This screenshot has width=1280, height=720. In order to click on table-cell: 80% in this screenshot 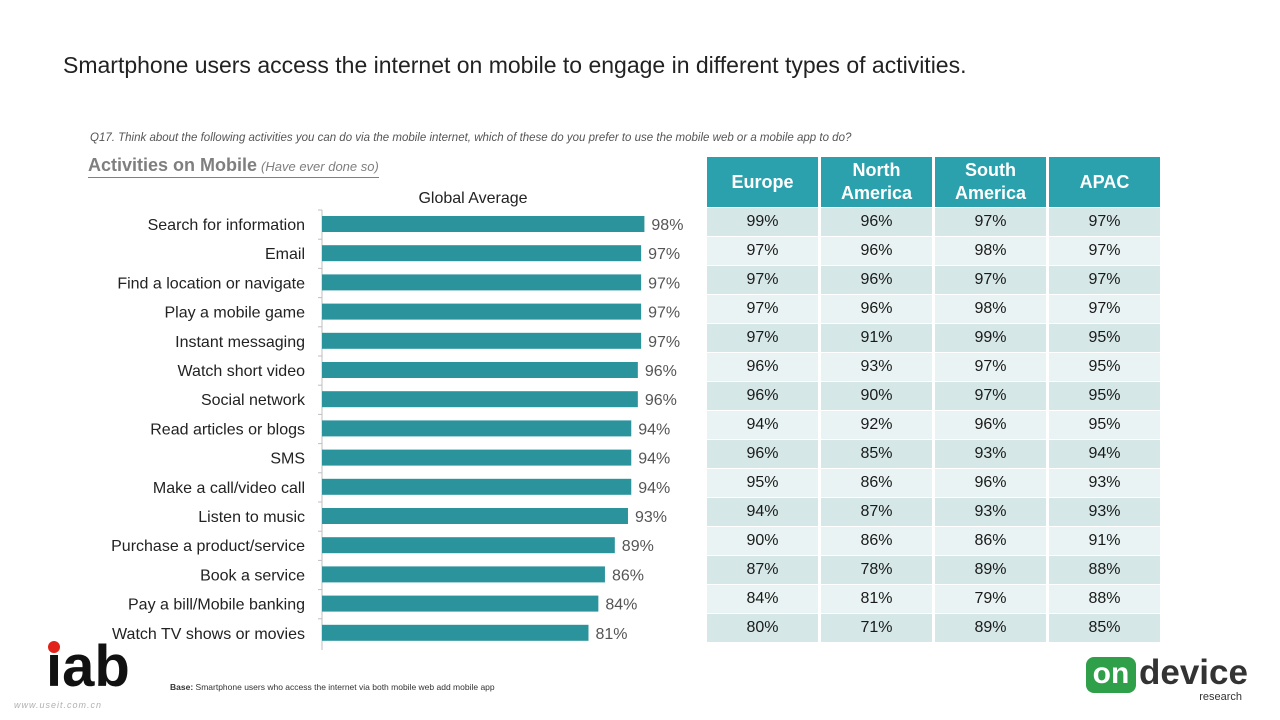, I will do `click(764, 627)`.